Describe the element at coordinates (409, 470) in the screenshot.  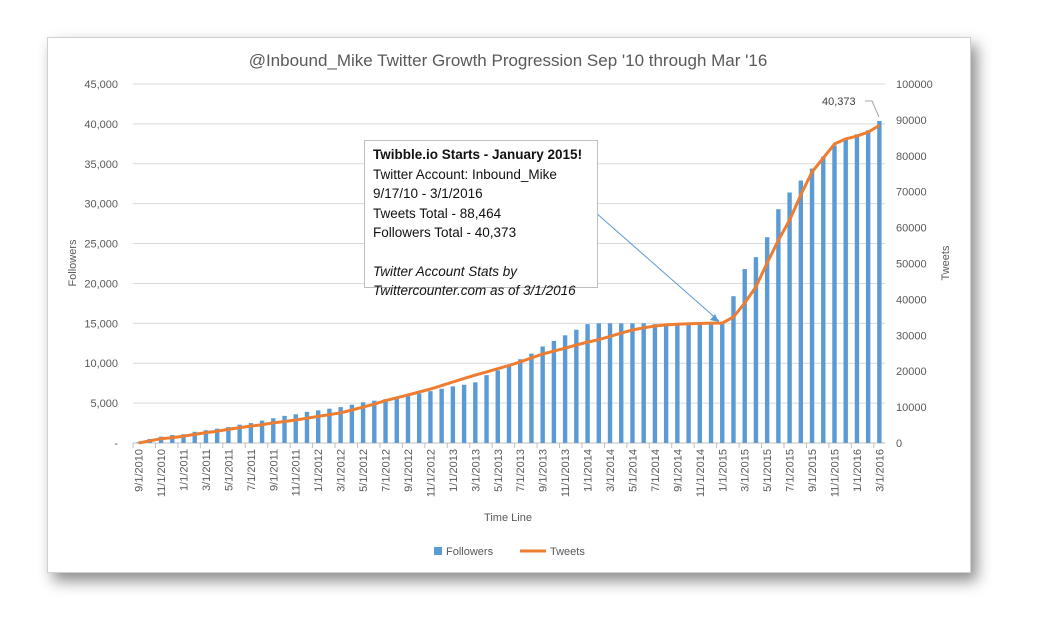
I see `x-tick-label: 9/1/2012` at that location.